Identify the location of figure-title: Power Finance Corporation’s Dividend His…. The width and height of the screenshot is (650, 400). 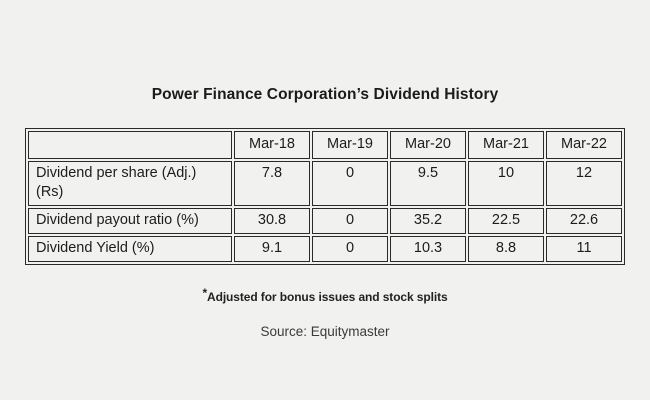
(325, 94).